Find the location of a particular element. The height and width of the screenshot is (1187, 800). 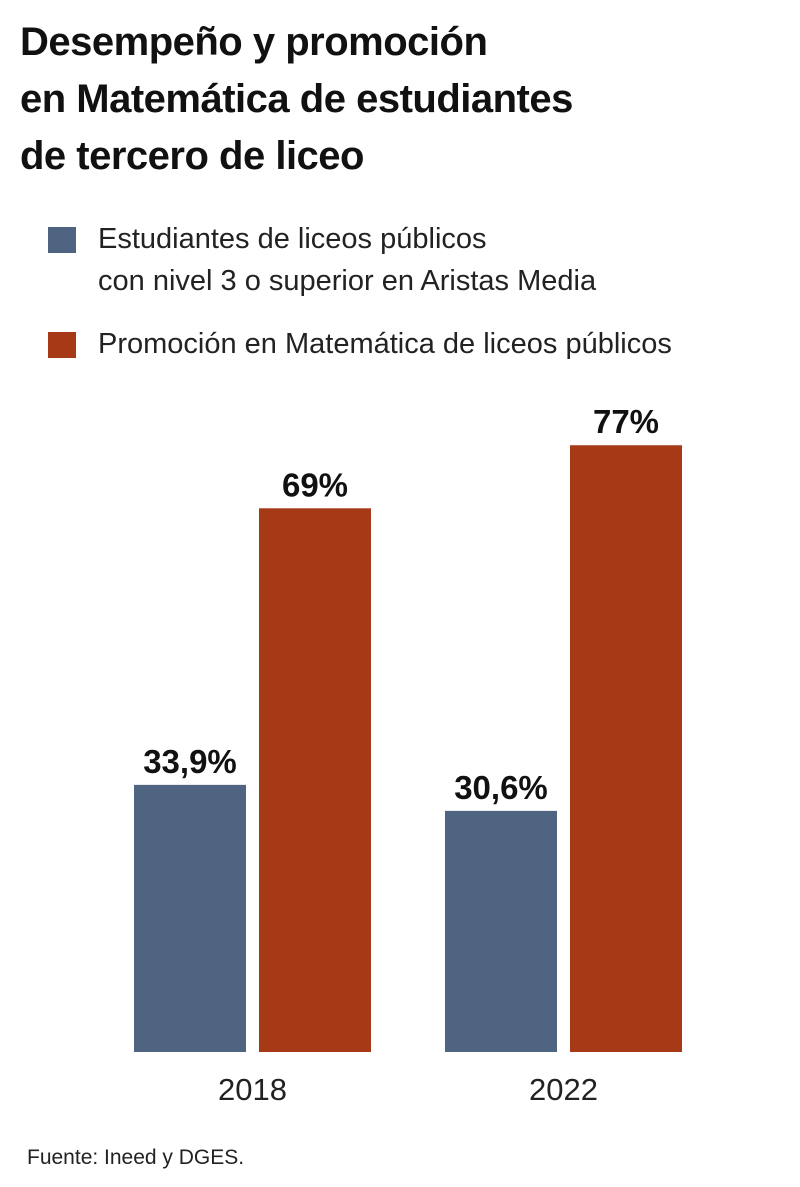

x-tick-label-2022: 2022 is located at coordinates (563, 1089).